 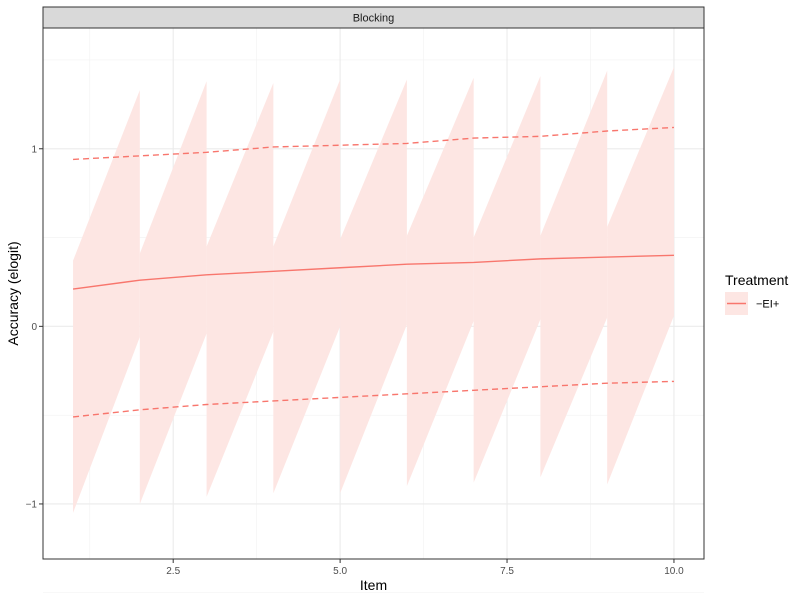 I want to click on y-tick-label: 1, so click(x=34, y=149).